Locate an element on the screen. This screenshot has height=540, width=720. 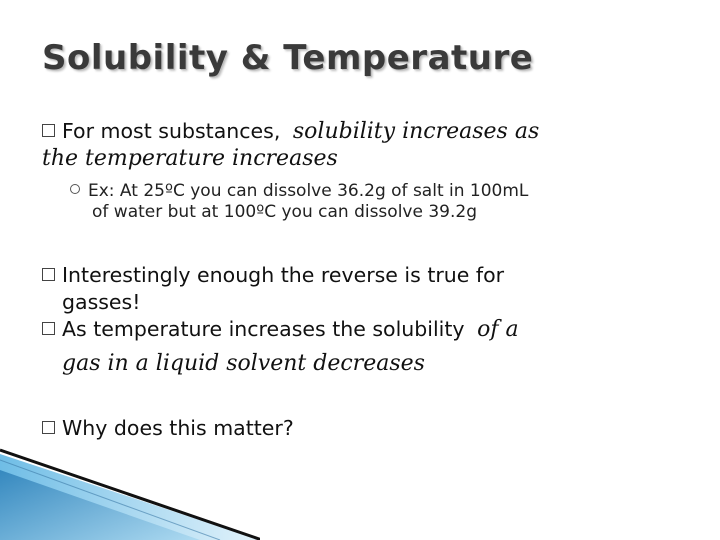
bullet-text: For most substances, is located at coordinates (171, 131).